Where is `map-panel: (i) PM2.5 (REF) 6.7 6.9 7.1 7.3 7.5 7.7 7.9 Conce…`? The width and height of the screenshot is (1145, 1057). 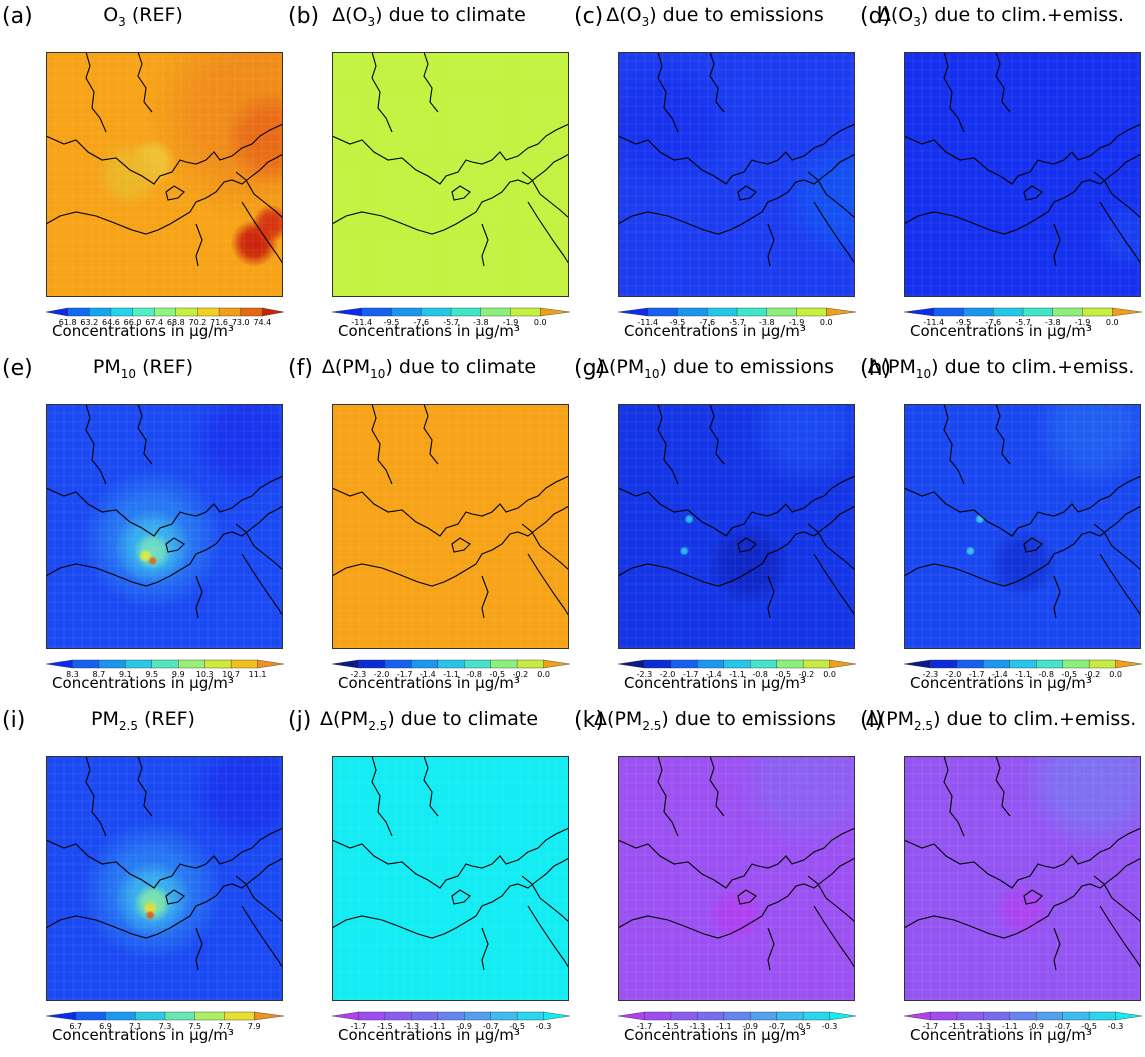
map-panel: (i) PM2.5 (REF) 6.7 6.9 7.1 7.3 7.5 7.7 7.9 Conce… is located at coordinates (143, 880).